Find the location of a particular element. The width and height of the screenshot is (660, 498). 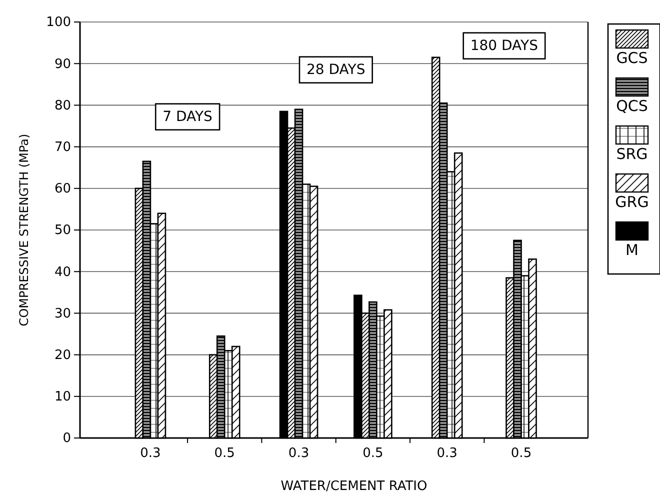

annotation: 180 DAYS is located at coordinates (504, 46).